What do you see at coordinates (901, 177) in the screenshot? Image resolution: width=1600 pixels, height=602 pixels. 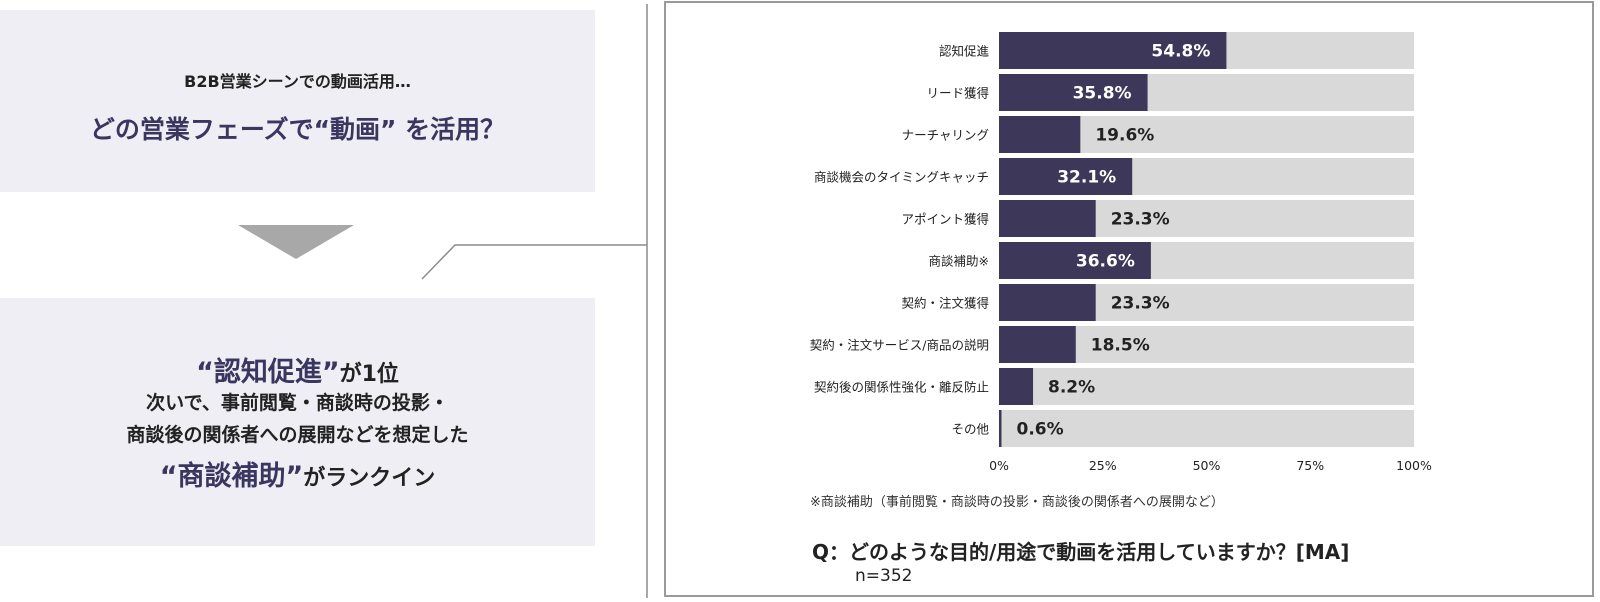 I see `category-label: 商談機会のタイミングキャッチ` at bounding box center [901, 177].